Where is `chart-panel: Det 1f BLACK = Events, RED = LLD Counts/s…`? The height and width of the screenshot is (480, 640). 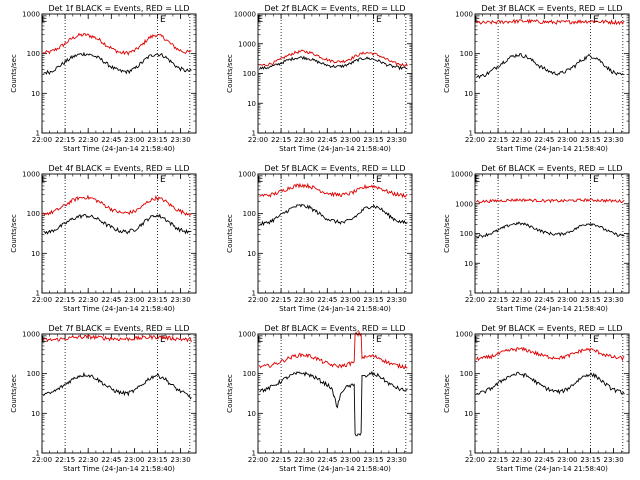 chart-panel: Det 1f BLACK = Events, RED = LLD Counts/s… is located at coordinates (103, 78).